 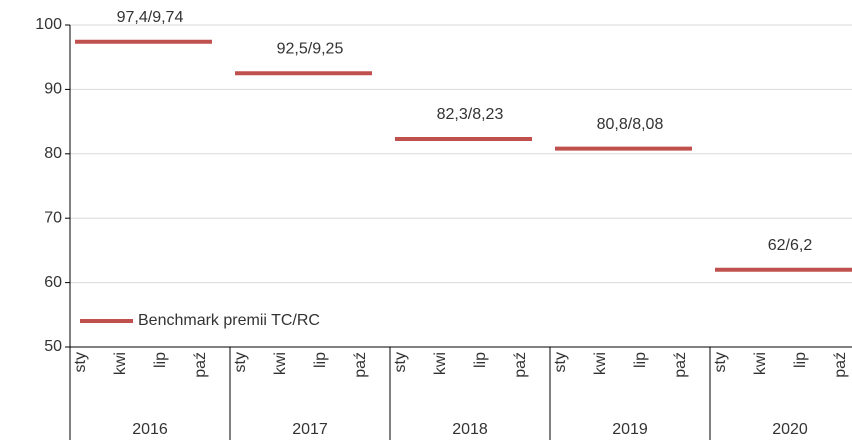 I want to click on y-tick-label: 90, so click(x=53, y=89).